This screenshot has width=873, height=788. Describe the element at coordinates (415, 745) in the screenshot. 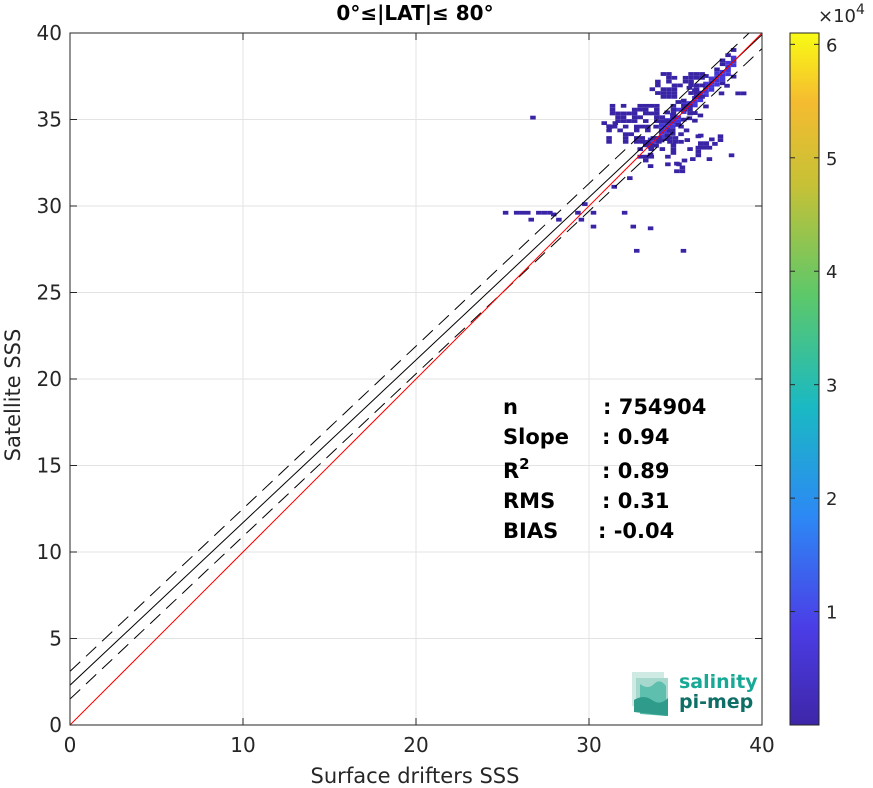

I see `x-tick-label: 20` at that location.